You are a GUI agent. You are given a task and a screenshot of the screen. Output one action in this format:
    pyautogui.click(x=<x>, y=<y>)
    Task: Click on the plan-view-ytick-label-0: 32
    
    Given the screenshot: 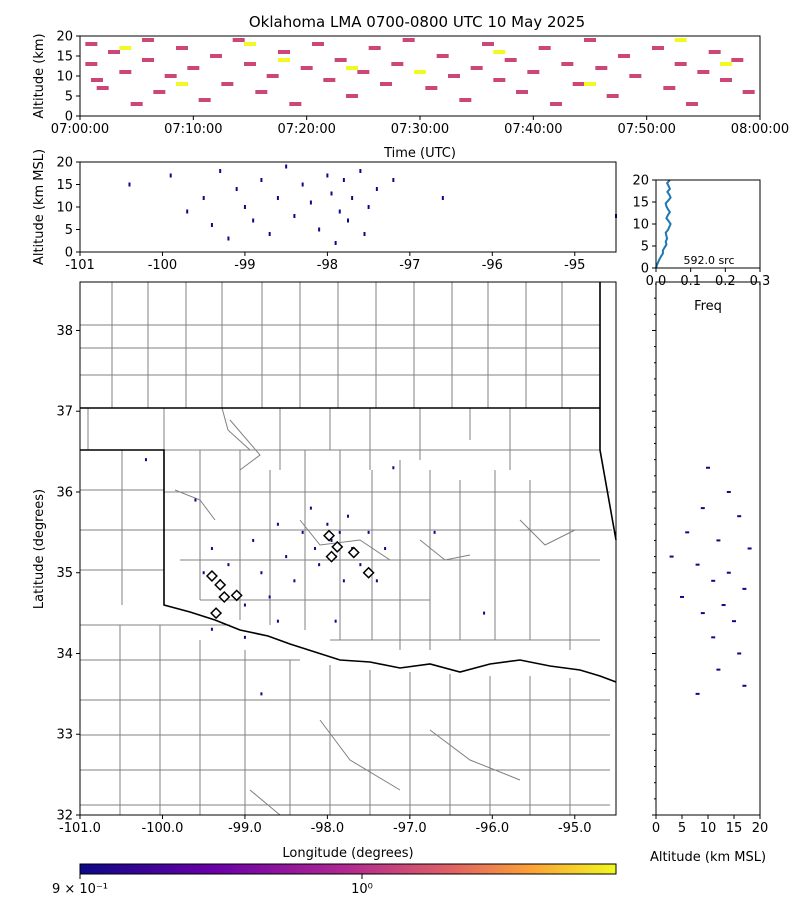 What is the action you would take?
    pyautogui.click(x=64, y=816)
    